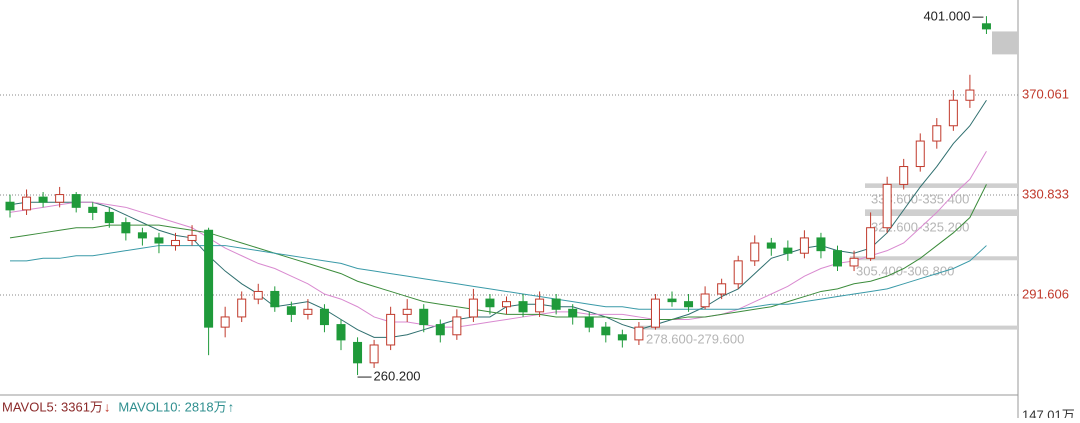  What do you see at coordinates (946, 16) in the screenshot?
I see `max-label: 401.000` at bounding box center [946, 16].